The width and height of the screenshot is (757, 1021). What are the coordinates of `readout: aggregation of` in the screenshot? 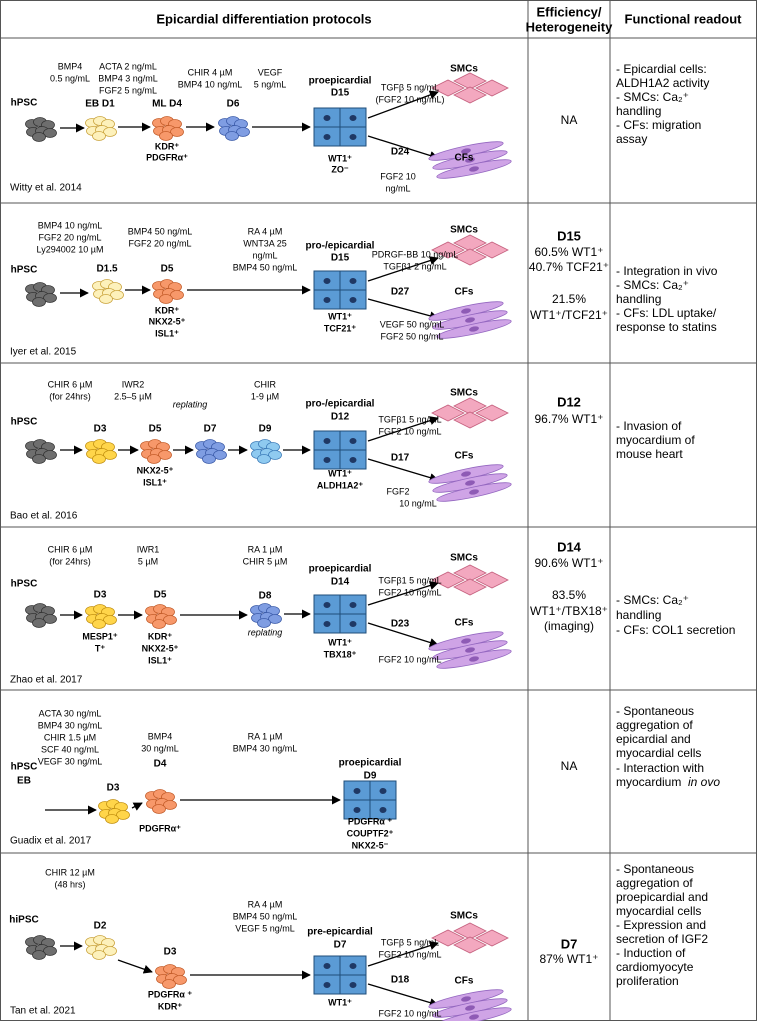 It's located at (654, 725).